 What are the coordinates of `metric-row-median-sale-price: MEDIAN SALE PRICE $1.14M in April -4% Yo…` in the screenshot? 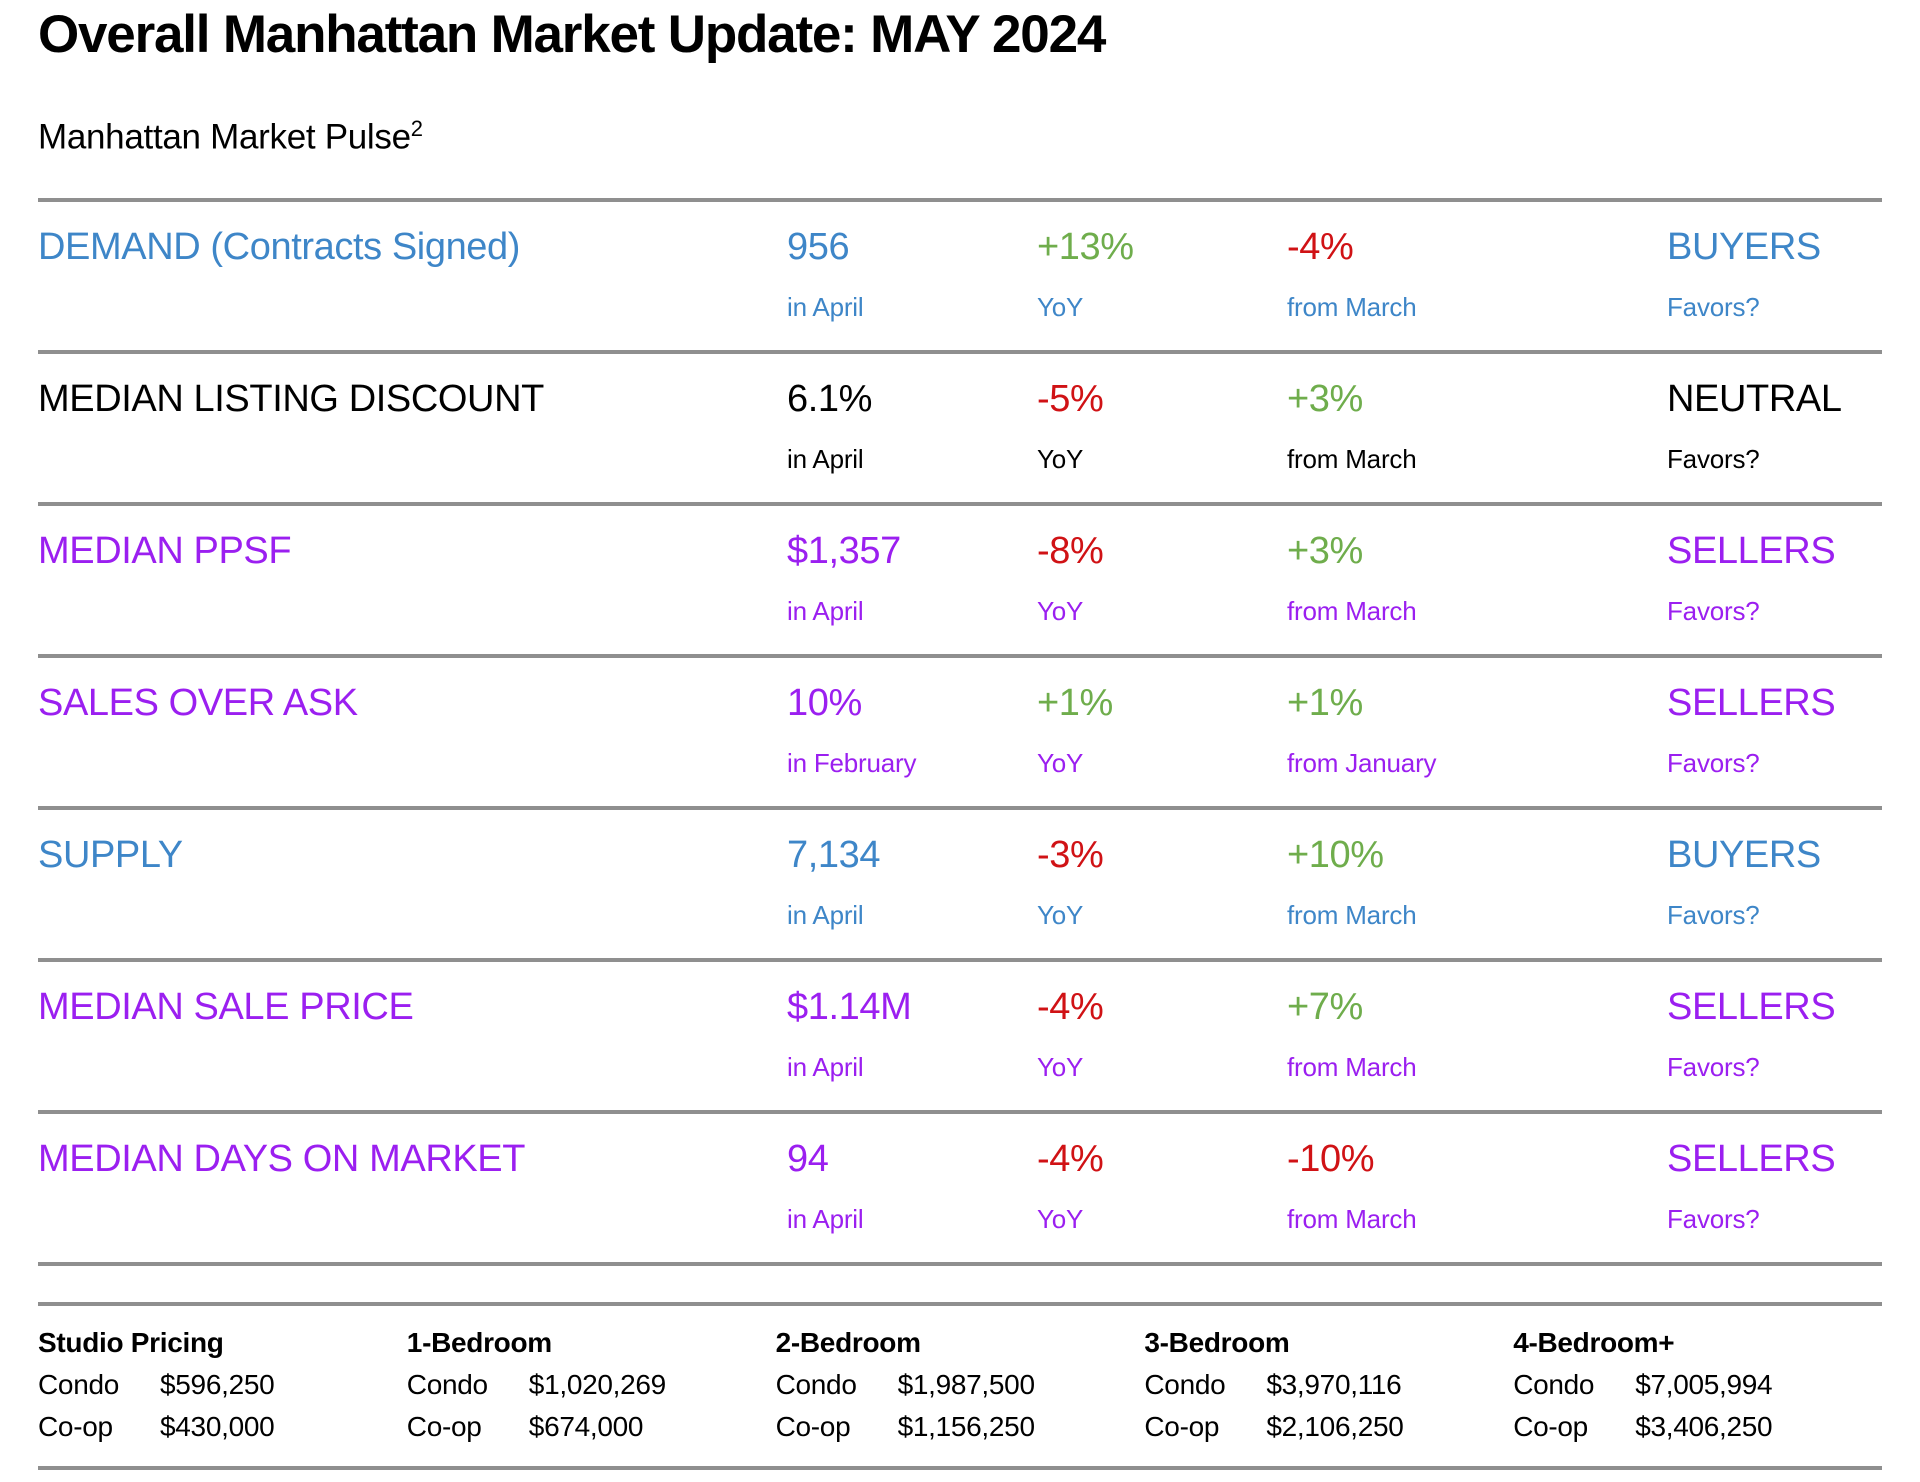 It's located at (960, 1033).